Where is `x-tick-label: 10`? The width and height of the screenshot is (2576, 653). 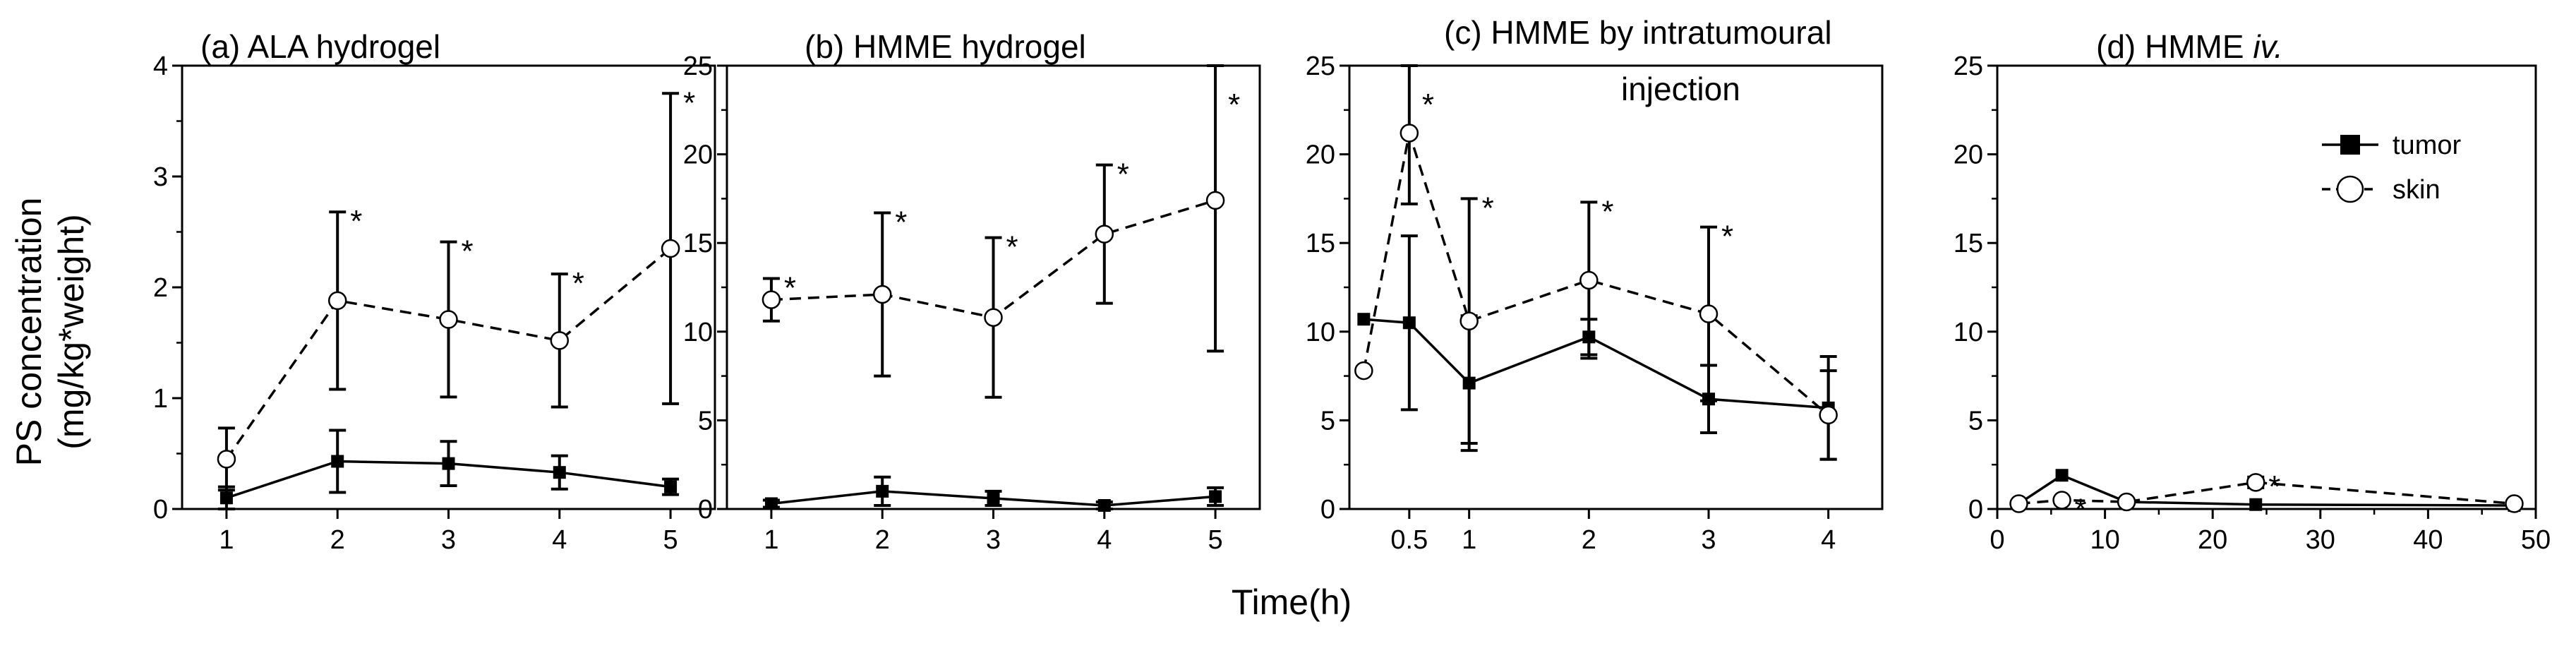
x-tick-label: 10 is located at coordinates (2104, 540).